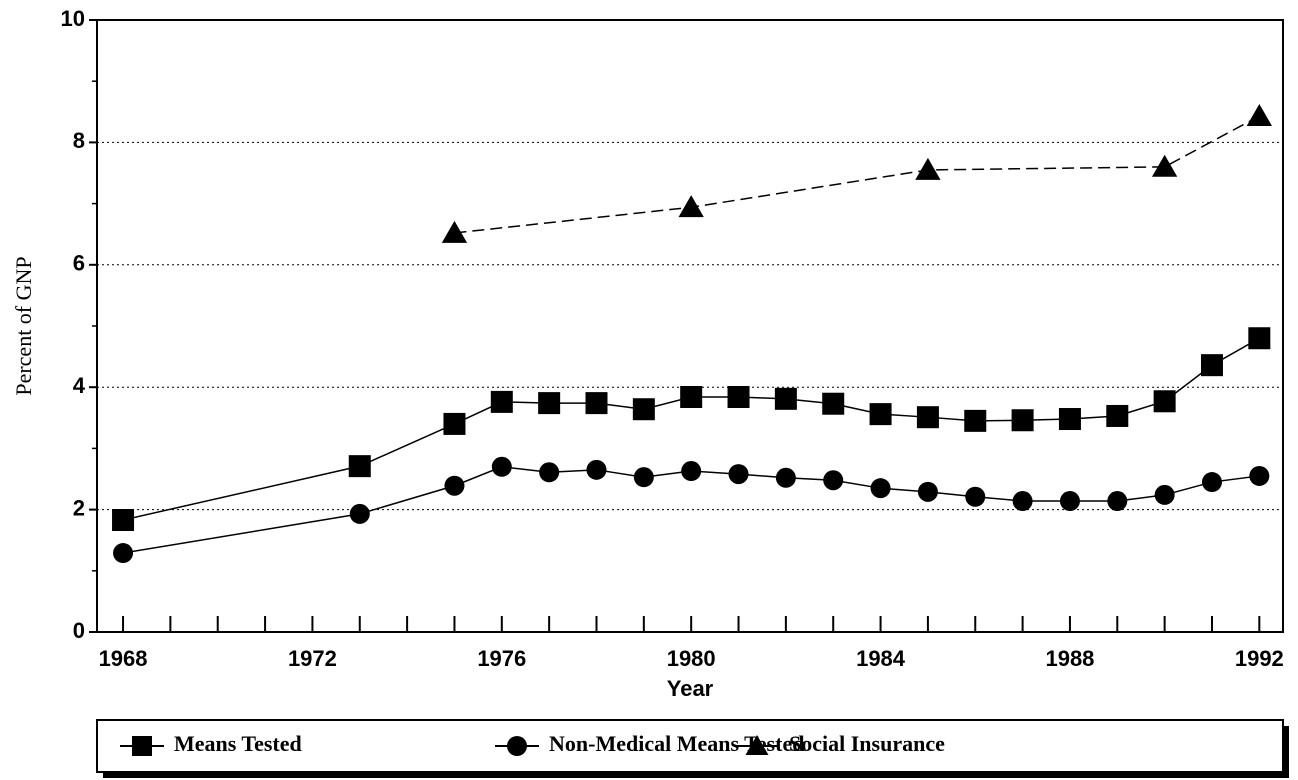  I want to click on y-tick-label: 6, so click(79, 263).